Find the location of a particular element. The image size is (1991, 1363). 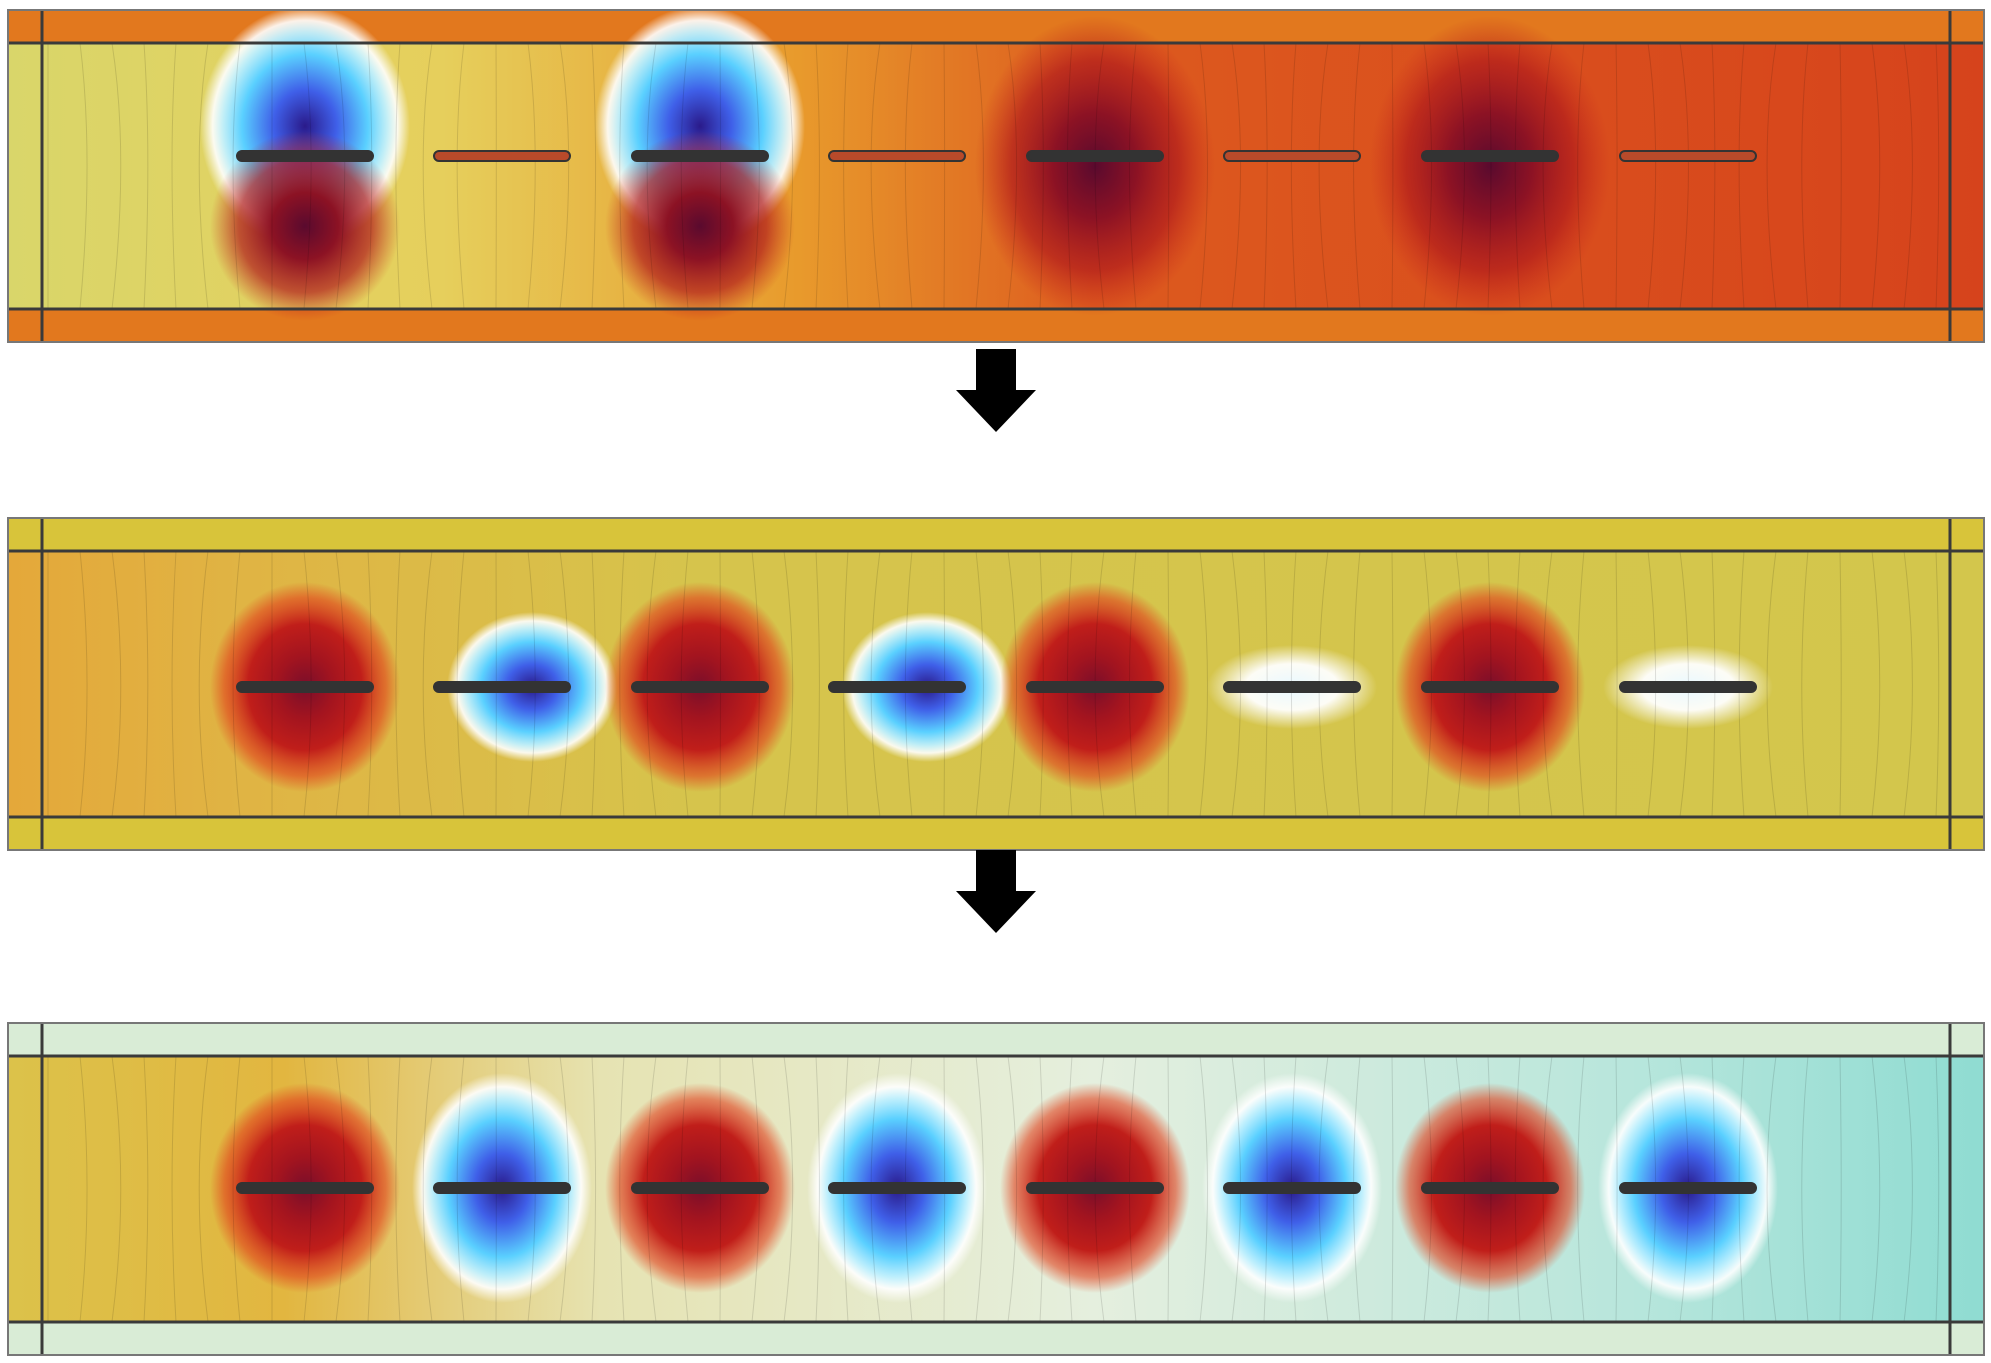

arrows-layer is located at coordinates (996, 641).